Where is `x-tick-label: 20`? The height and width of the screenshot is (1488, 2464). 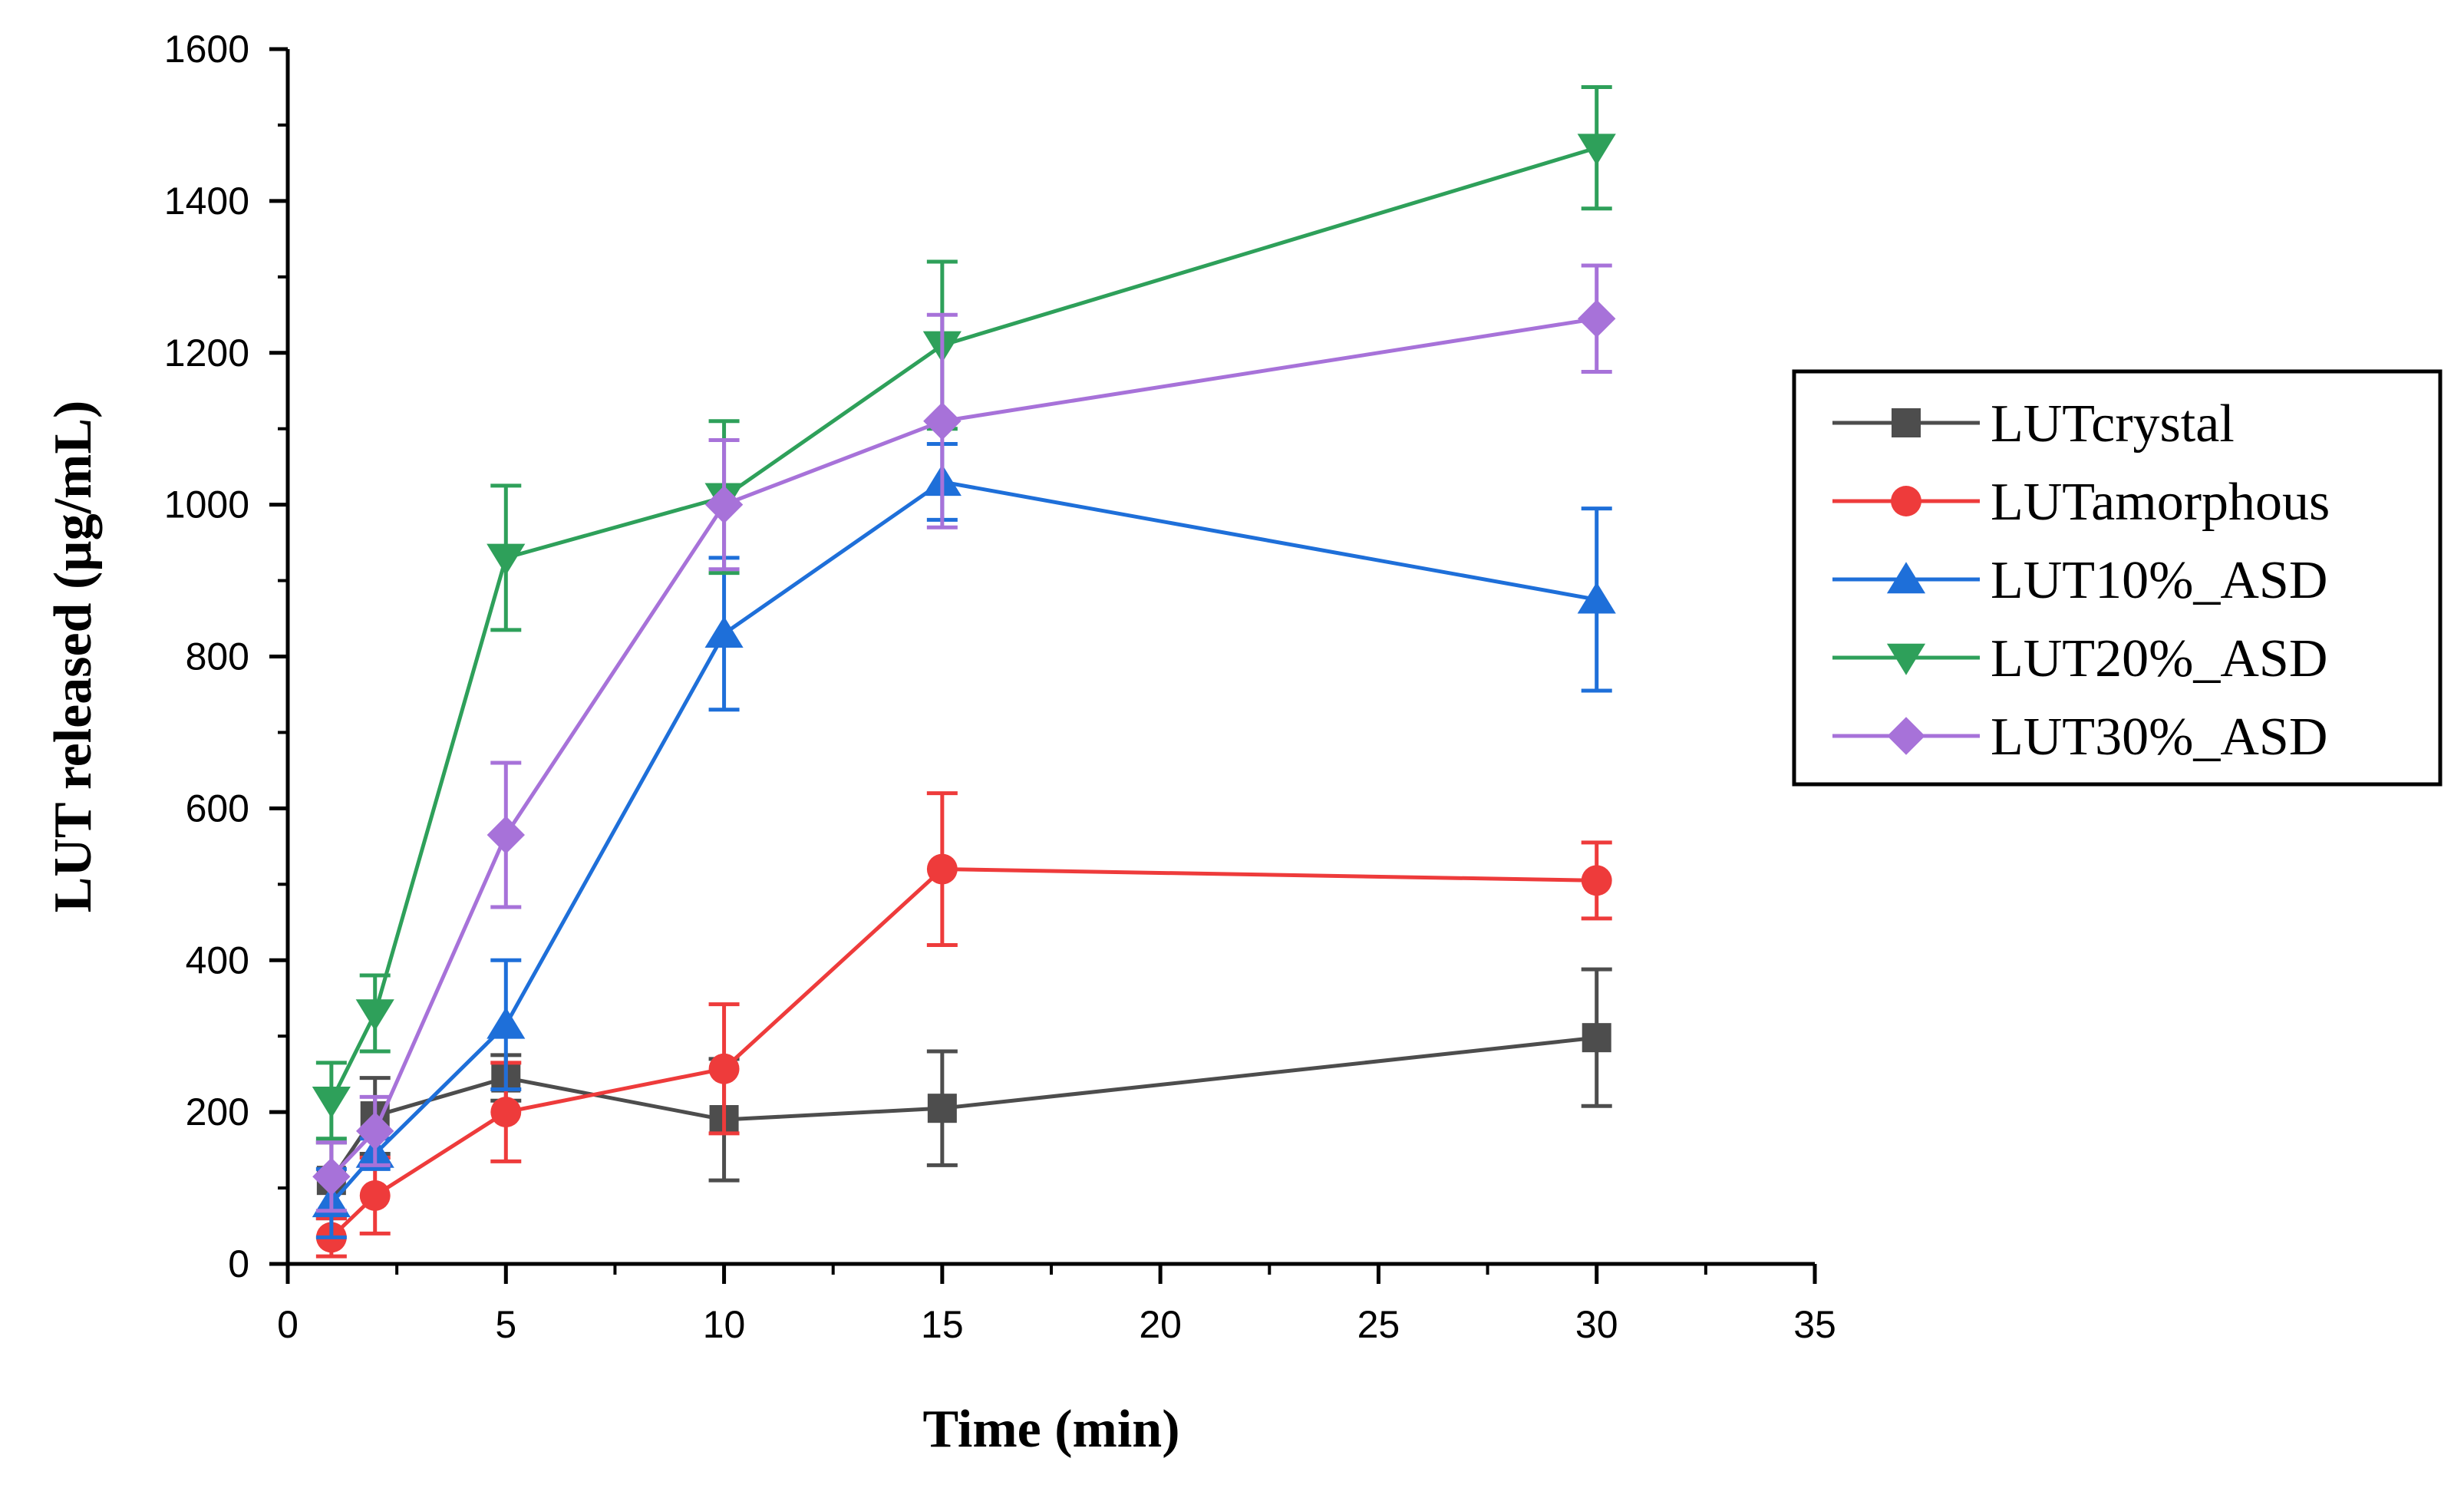 x-tick-label: 20 is located at coordinates (1161, 1324).